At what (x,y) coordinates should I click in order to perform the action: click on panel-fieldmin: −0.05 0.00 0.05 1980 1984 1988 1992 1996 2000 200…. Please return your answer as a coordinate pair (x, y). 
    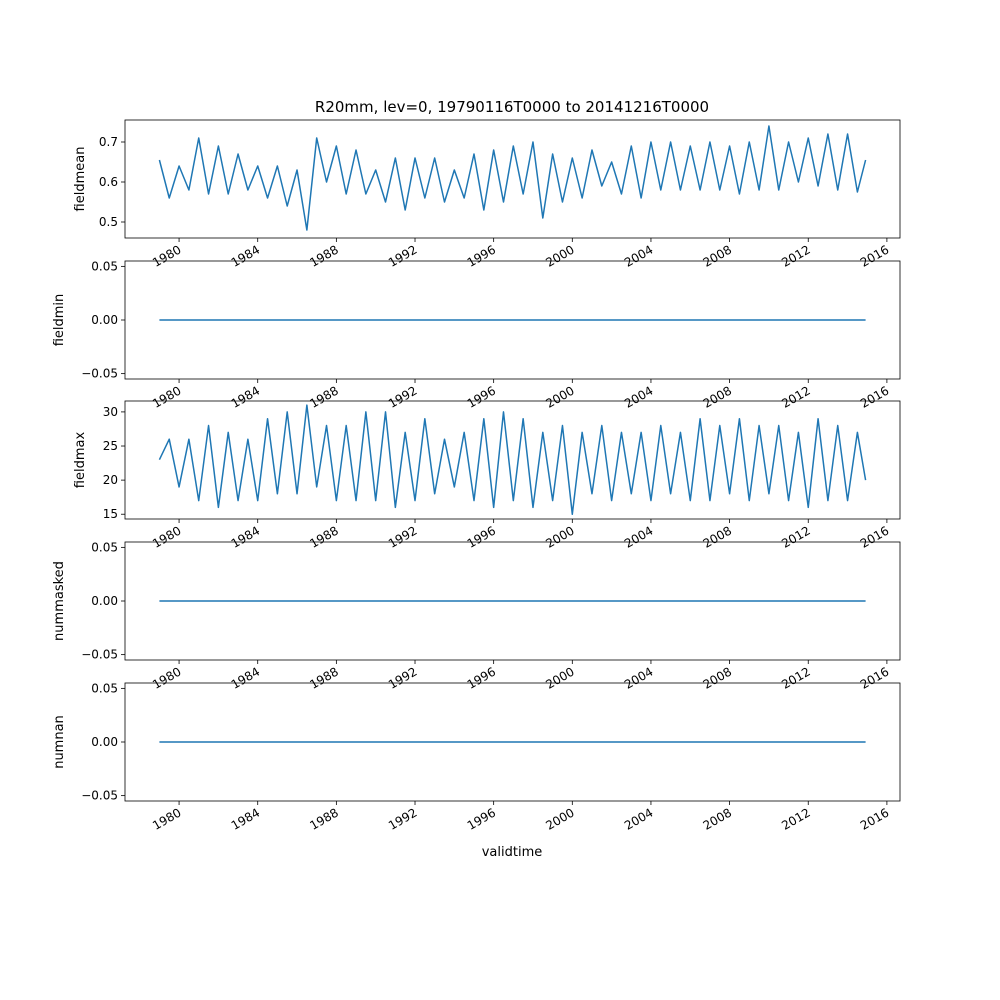
    Looking at the image, I should click on (476, 335).